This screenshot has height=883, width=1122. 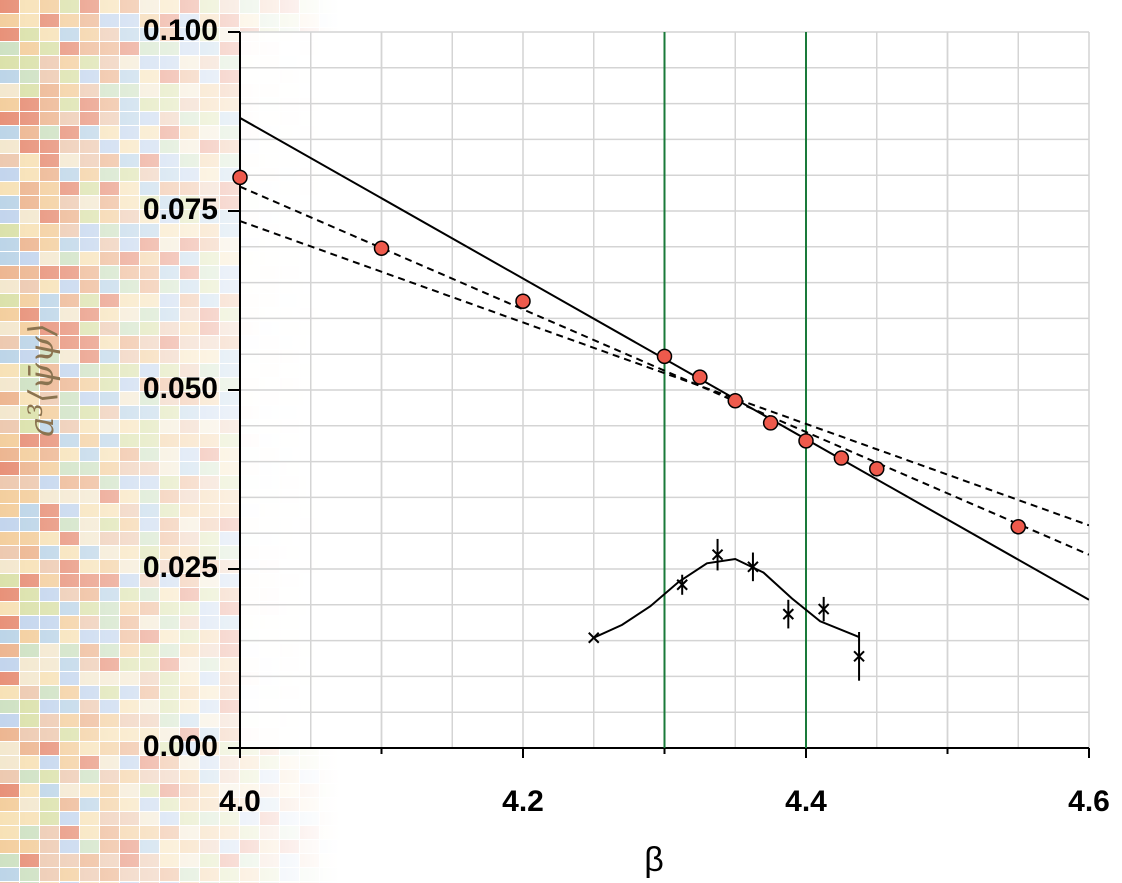 I want to click on y-tick-label: 0.050, so click(x=180, y=388).